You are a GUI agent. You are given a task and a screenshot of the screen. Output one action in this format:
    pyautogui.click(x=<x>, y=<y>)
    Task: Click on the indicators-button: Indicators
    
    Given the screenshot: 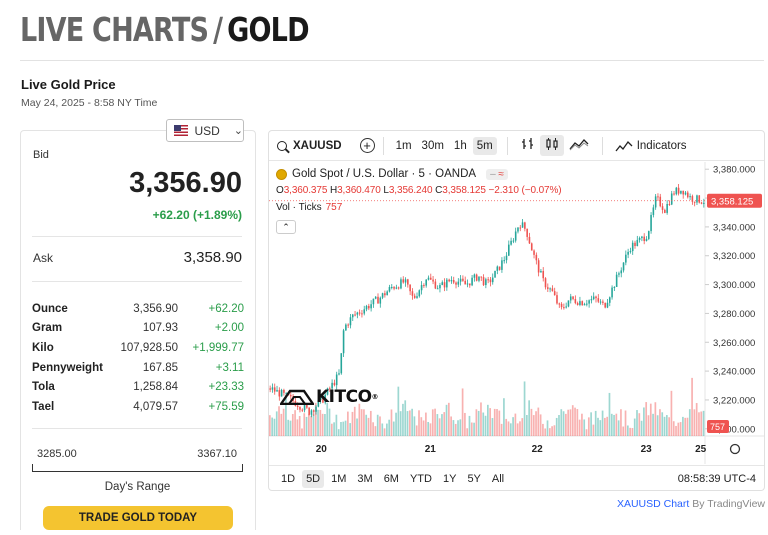 What is the action you would take?
    pyautogui.click(x=651, y=146)
    